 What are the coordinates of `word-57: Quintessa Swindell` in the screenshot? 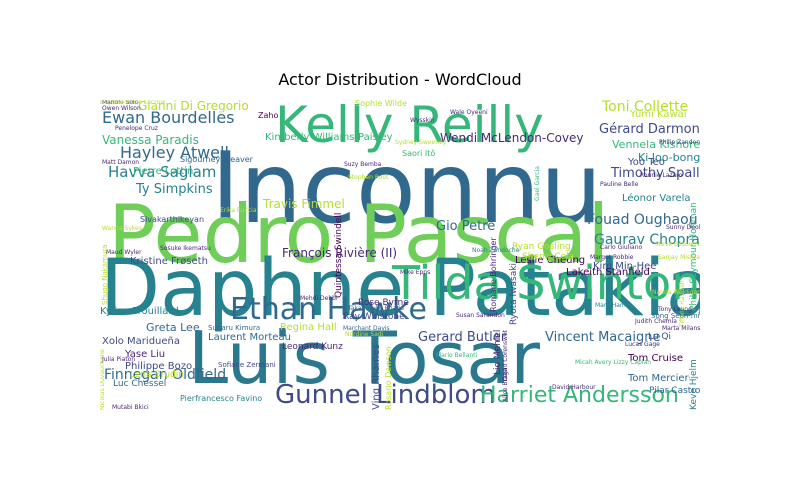 It's located at (339, 255).